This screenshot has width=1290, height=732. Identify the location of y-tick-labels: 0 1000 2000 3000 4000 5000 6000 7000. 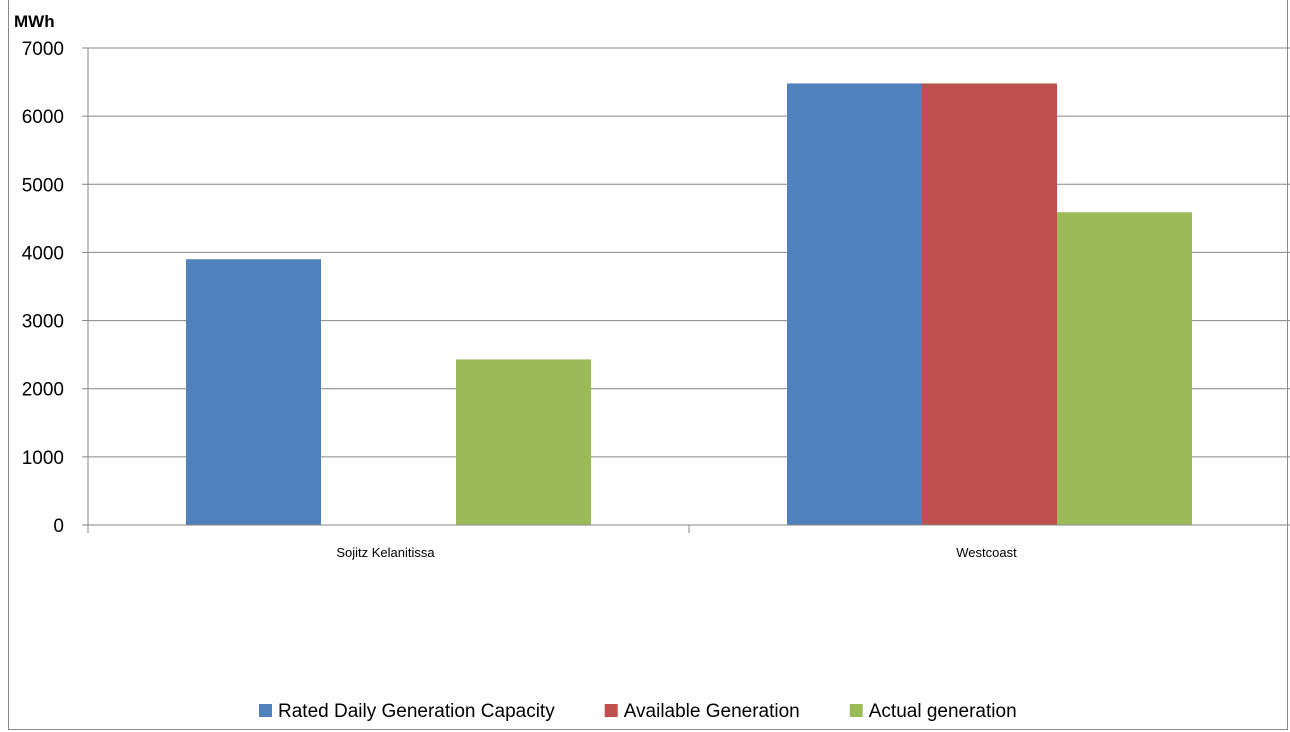
(43, 288).